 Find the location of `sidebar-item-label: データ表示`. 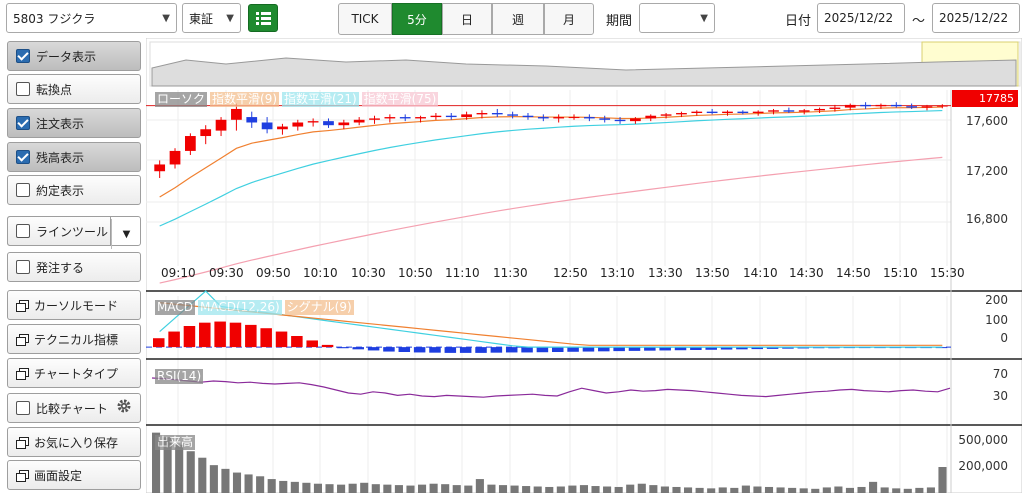

sidebar-item-label: データ表示 is located at coordinates (66, 56).